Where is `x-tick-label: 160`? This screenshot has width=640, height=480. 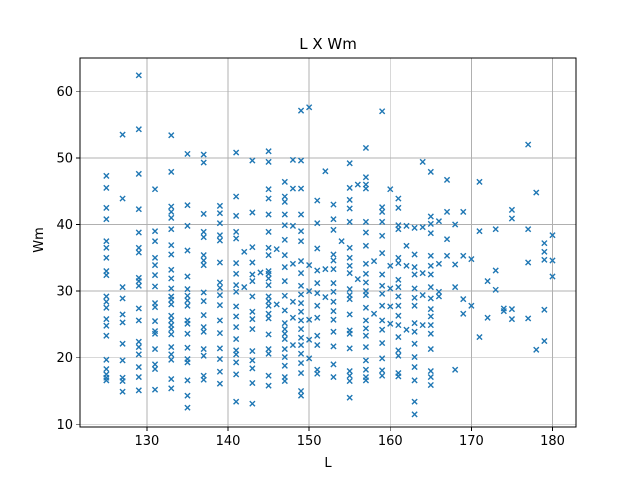
x-tick-label: 160 is located at coordinates (390, 441).